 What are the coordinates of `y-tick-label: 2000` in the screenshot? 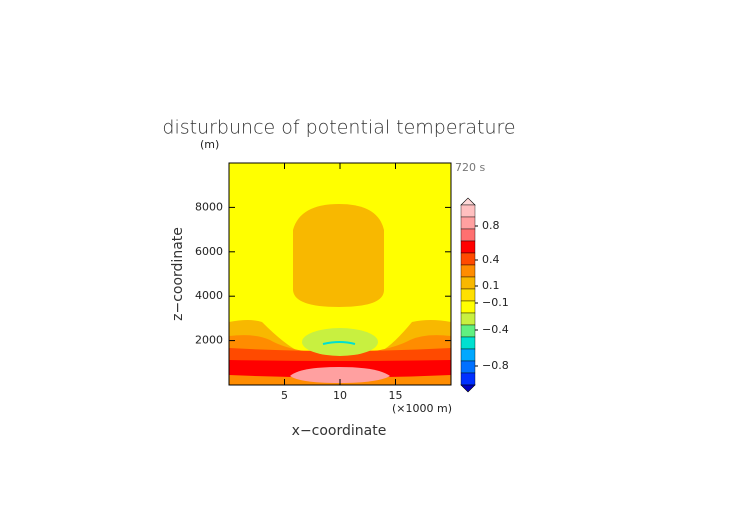 It's located at (209, 340).